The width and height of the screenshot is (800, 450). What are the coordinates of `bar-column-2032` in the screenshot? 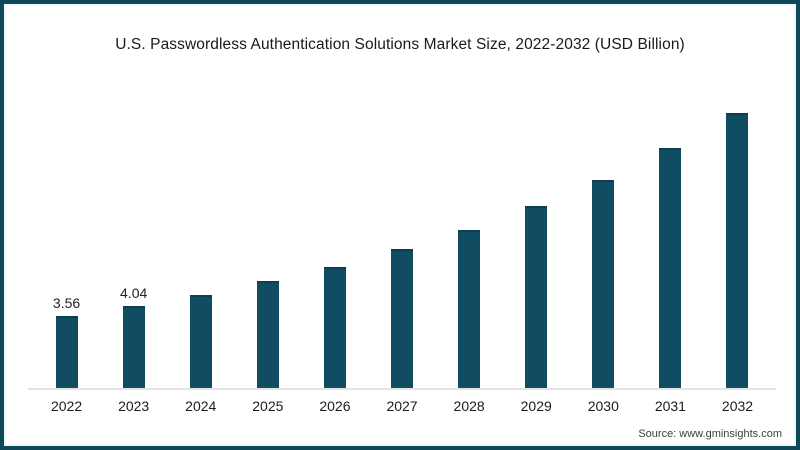 It's located at (737, 246).